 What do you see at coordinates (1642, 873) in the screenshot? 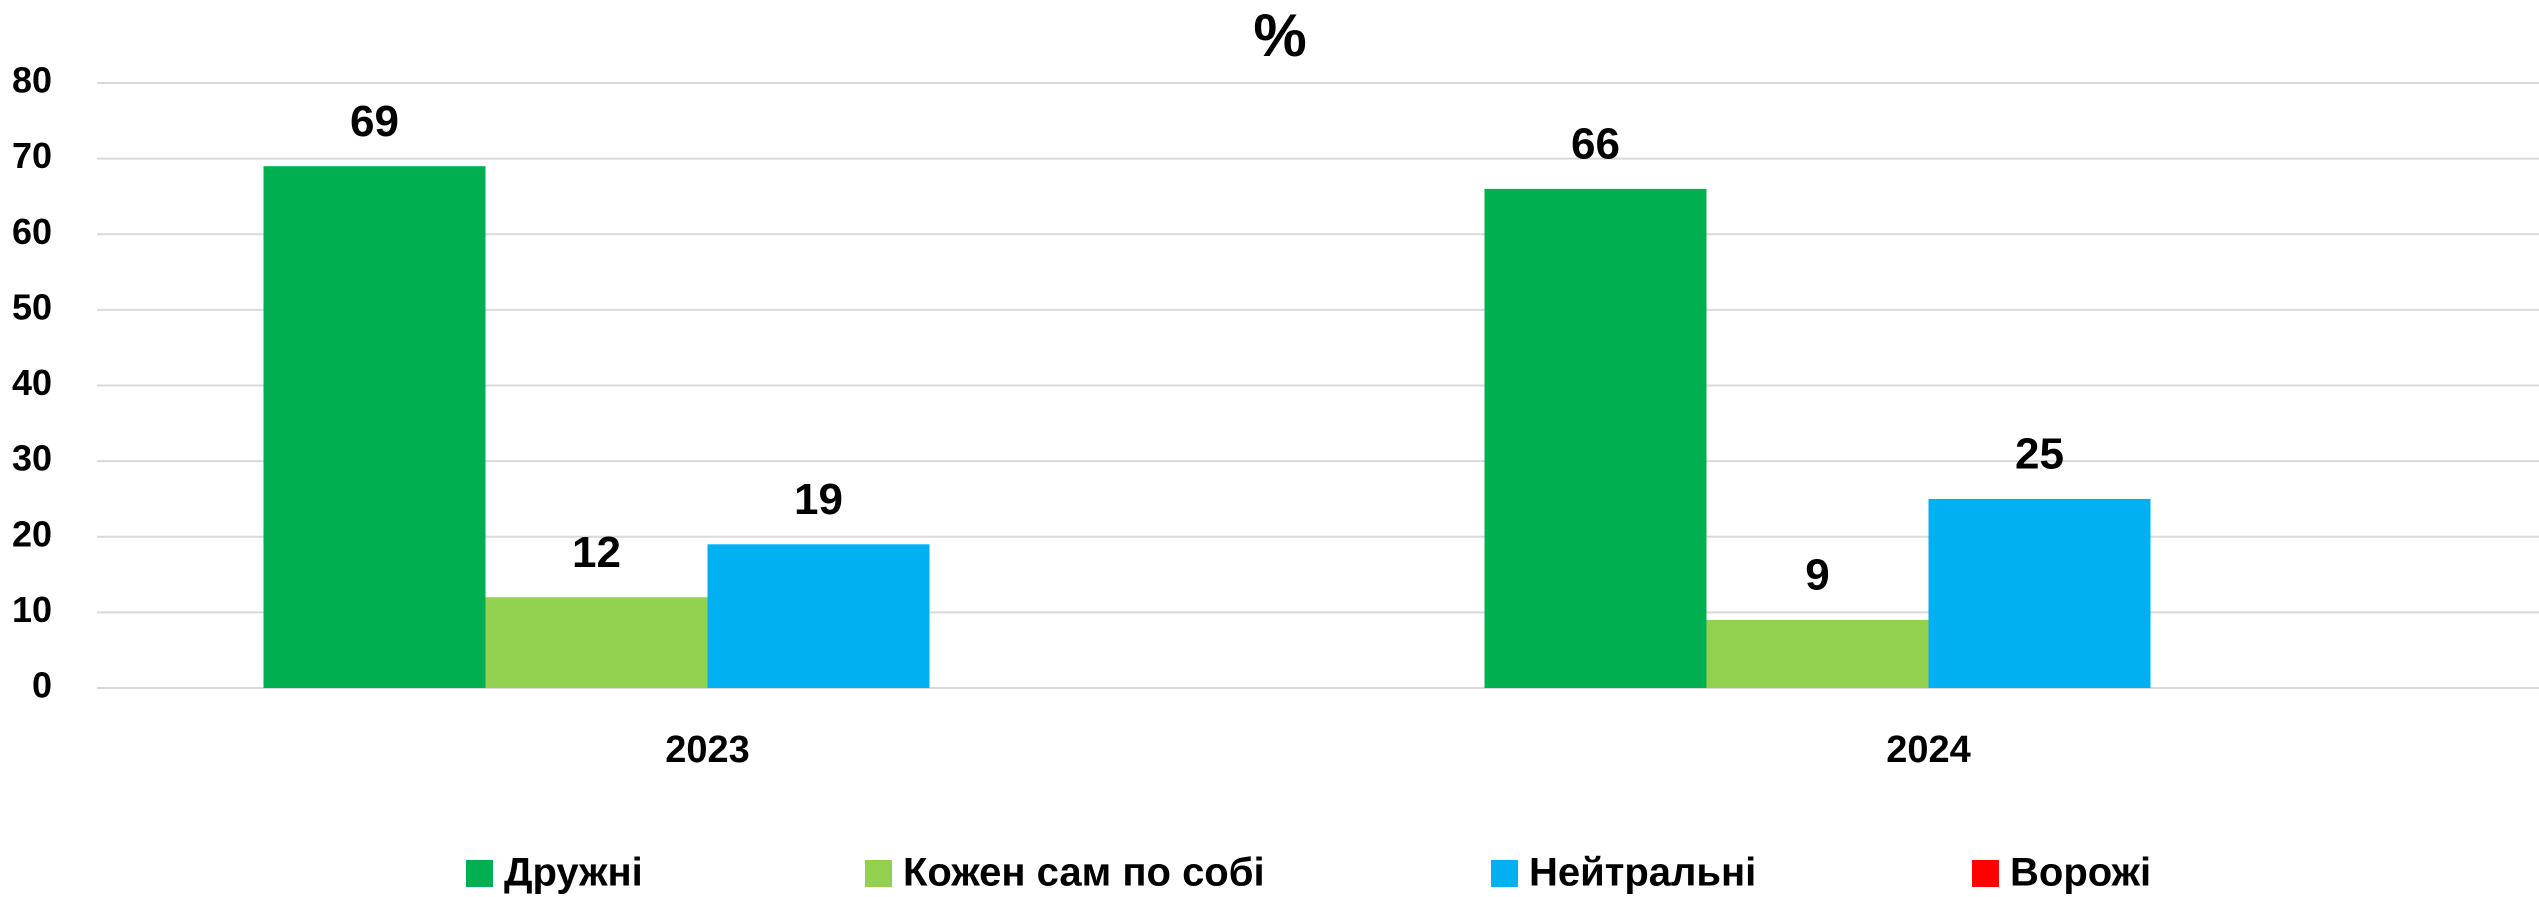
I see `legend-label: Нейтральні` at bounding box center [1642, 873].